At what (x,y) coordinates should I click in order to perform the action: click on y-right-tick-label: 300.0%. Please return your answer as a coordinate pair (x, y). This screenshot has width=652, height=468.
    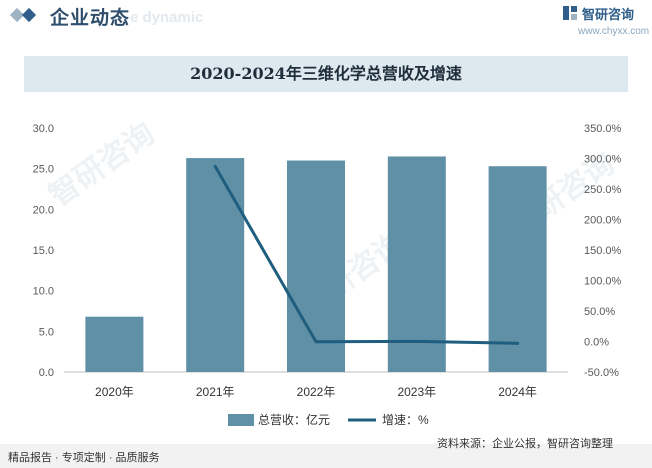
    Looking at the image, I should click on (603, 160).